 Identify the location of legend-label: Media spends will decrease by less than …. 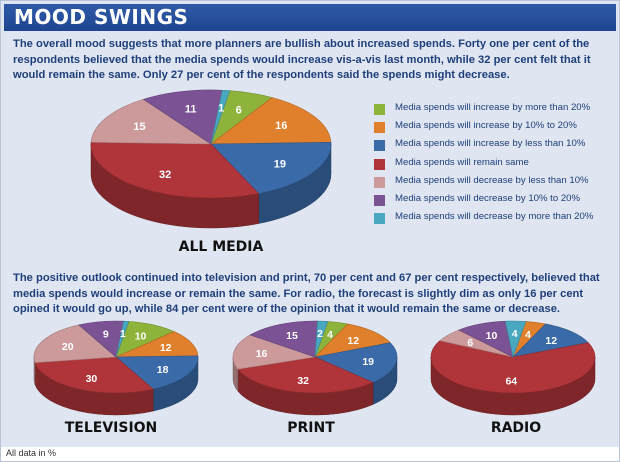
(492, 180).